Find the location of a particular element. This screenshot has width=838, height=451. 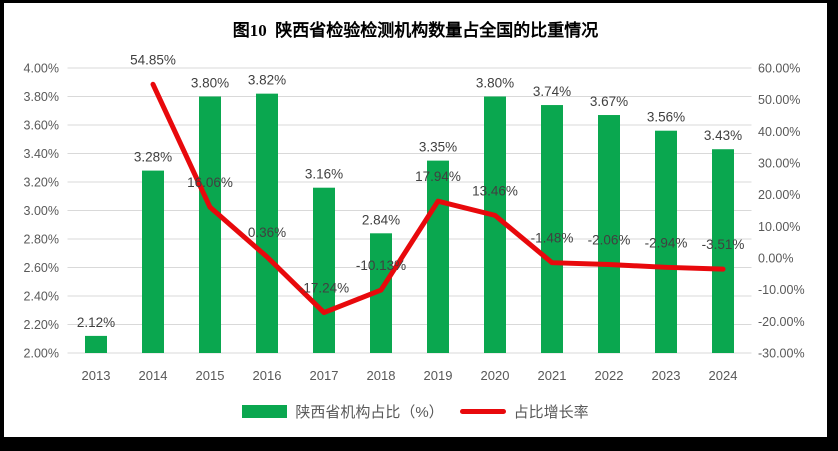

svg-text: 2024 is located at coordinates (723, 375).